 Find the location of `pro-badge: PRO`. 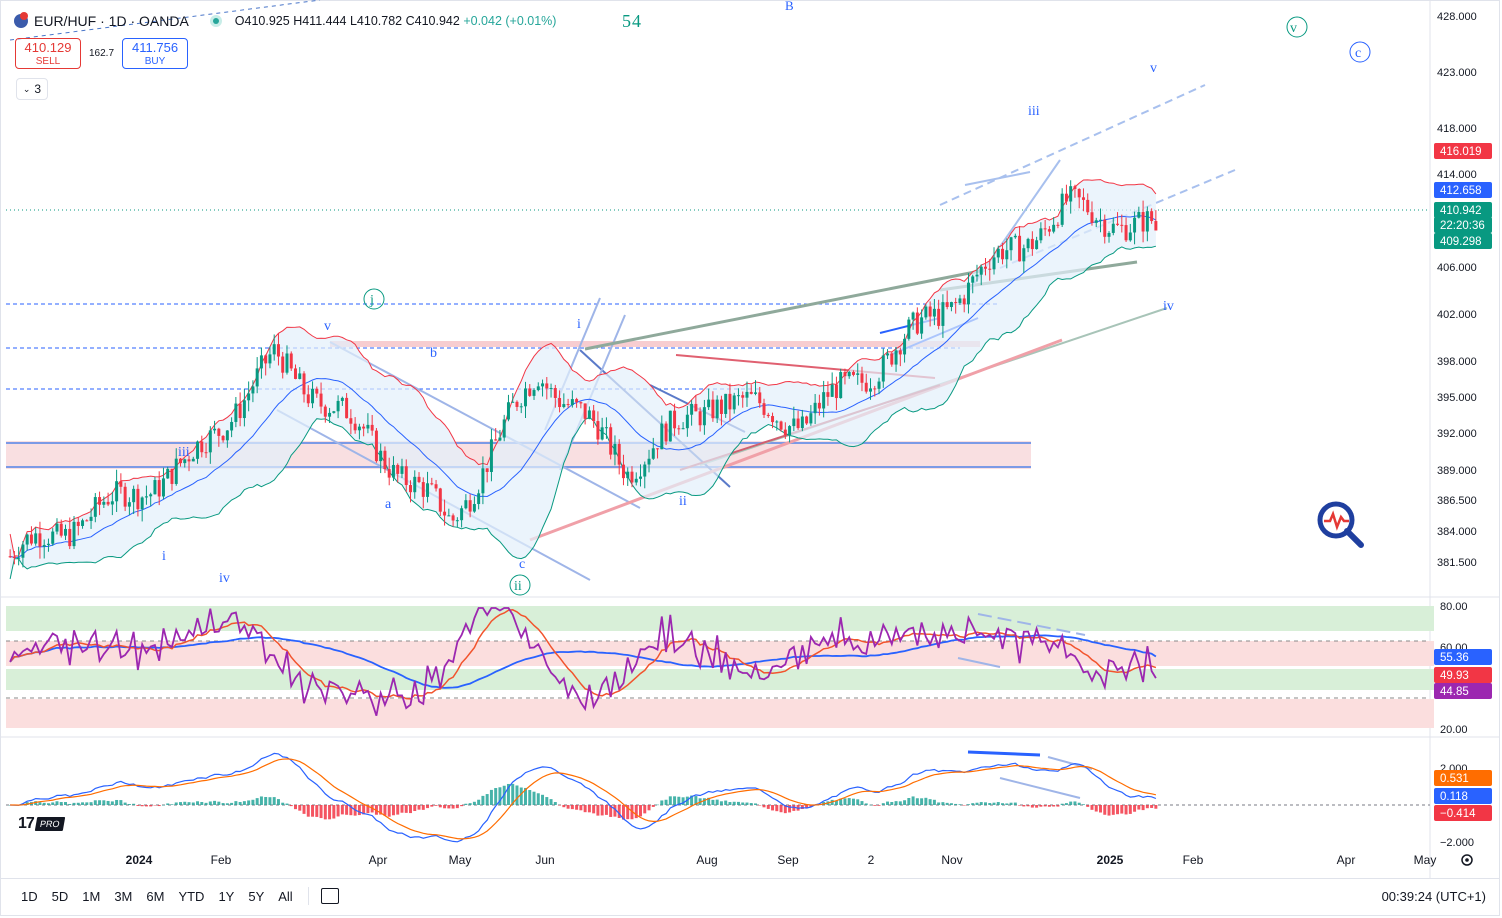

pro-badge: PRO is located at coordinates (49, 824).